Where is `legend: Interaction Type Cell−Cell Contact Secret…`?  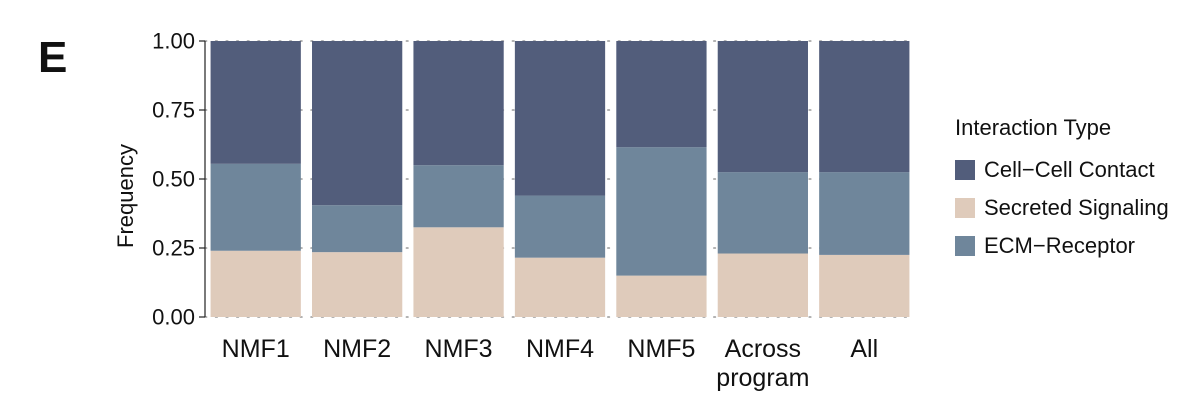 legend: Interaction Type Cell−Cell Contact Secret… is located at coordinates (1062, 186).